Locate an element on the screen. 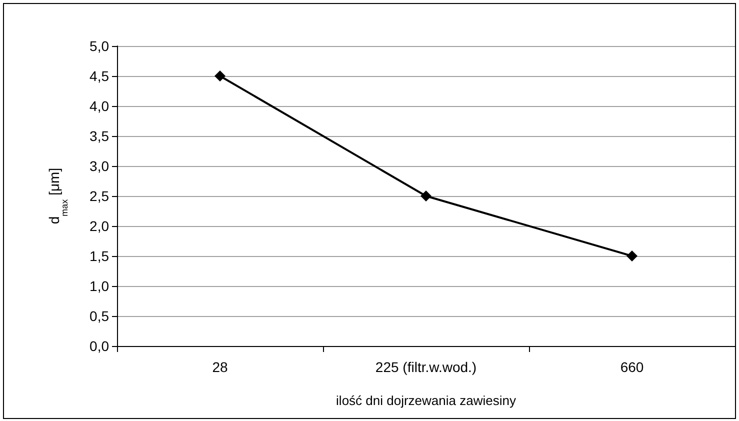 The image size is (739, 421). y-tick-label: 1,0 is located at coordinates (100, 286).